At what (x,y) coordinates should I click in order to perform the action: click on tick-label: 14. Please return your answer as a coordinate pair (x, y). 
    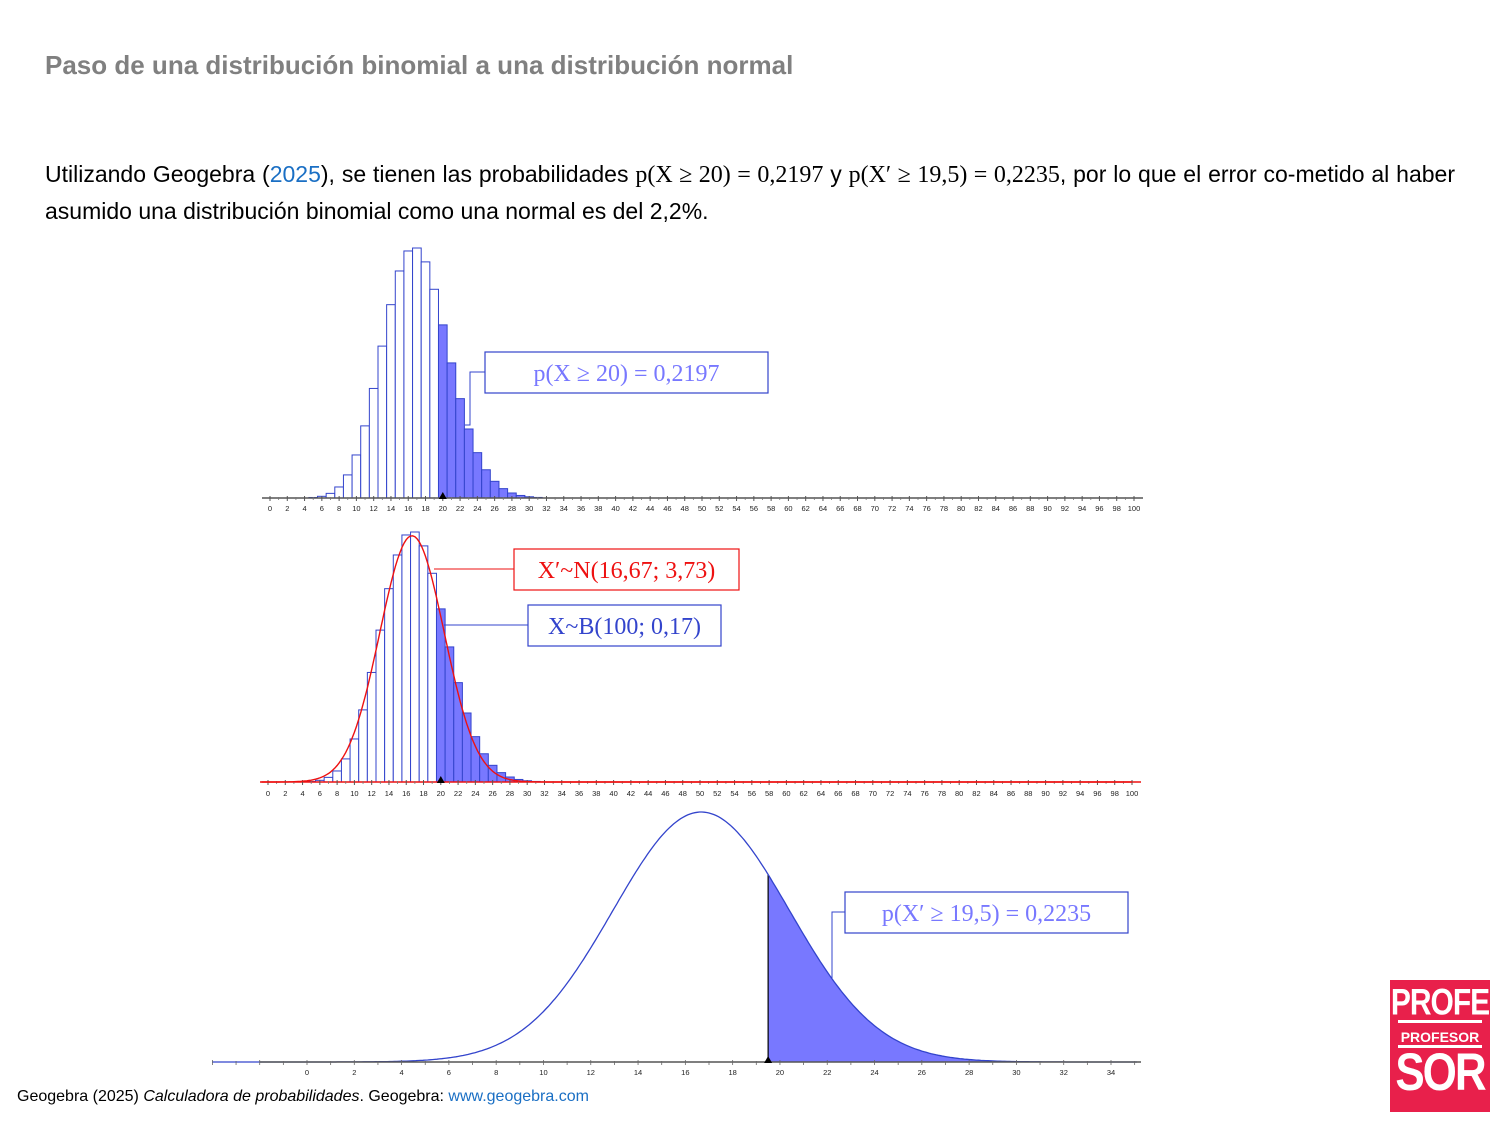
    Looking at the image, I should click on (389, 793).